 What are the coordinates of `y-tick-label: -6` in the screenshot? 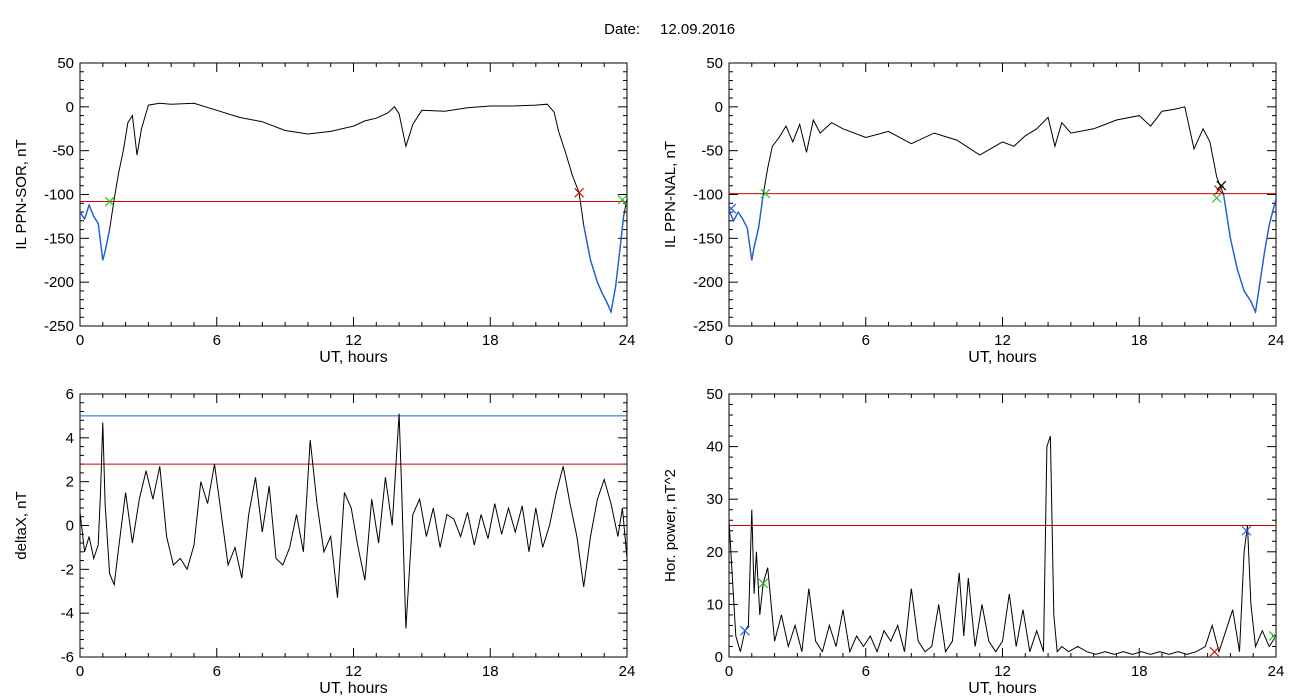 It's located at (67, 657).